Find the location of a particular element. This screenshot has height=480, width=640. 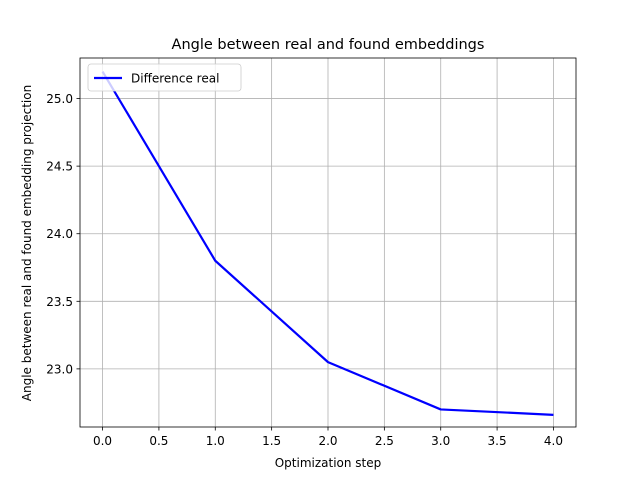

legend: Difference real is located at coordinates (164, 77).